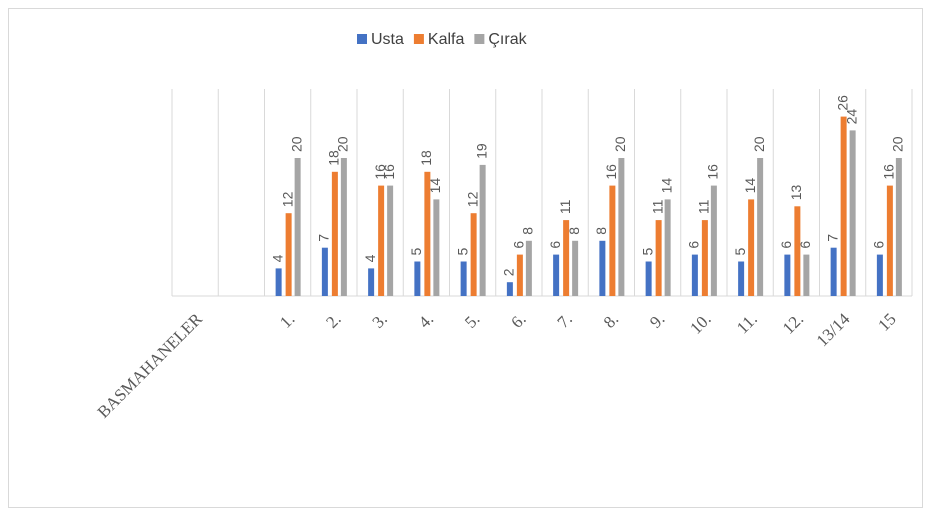 This screenshot has width=932, height=516. What do you see at coordinates (507, 39) in the screenshot?
I see `legend-label: Çırak` at bounding box center [507, 39].